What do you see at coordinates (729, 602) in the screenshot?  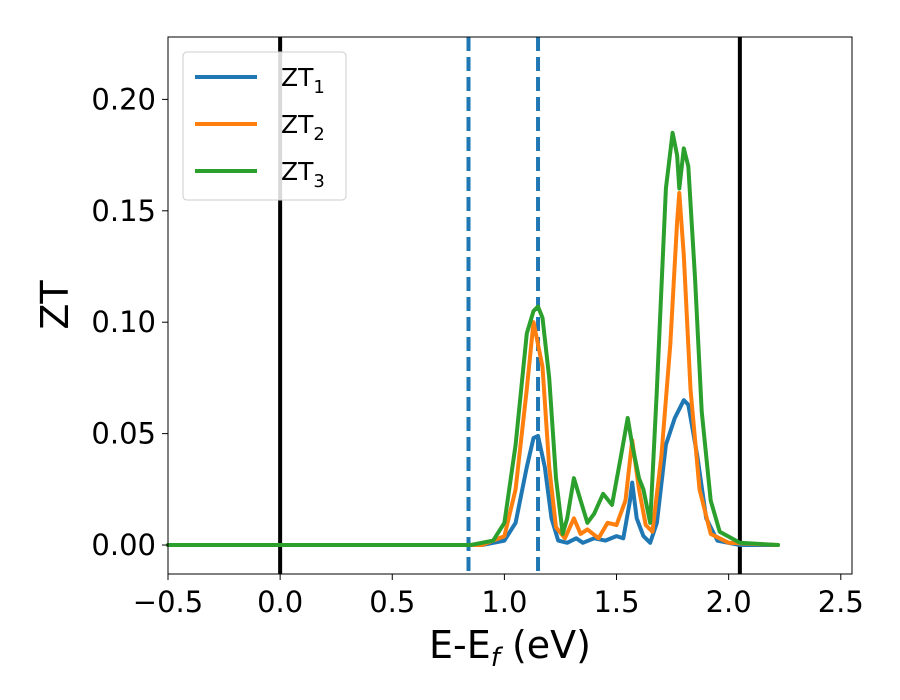 I see `x-tick-label: 2.0` at bounding box center [729, 602].